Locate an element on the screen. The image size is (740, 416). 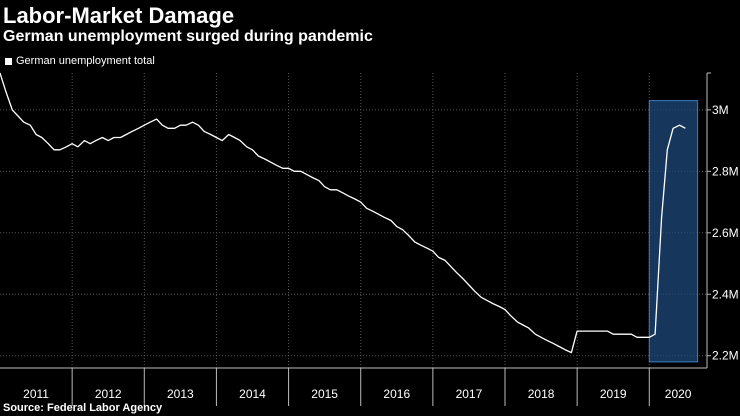
x-tick-label: 2016 is located at coordinates (396, 394).